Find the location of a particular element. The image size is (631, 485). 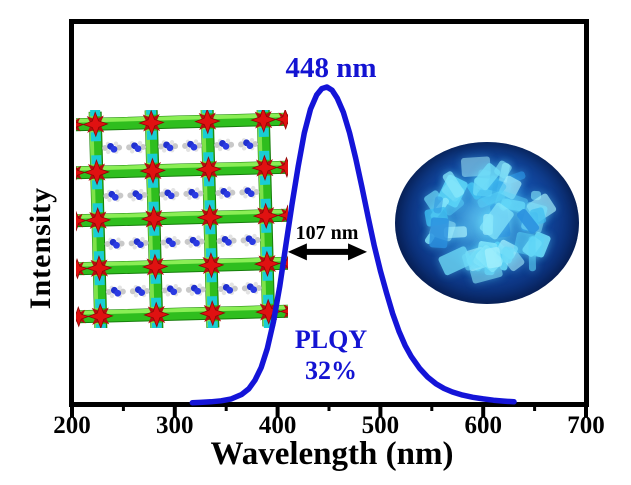

plqy-title: PLQY is located at coordinates (331, 339).